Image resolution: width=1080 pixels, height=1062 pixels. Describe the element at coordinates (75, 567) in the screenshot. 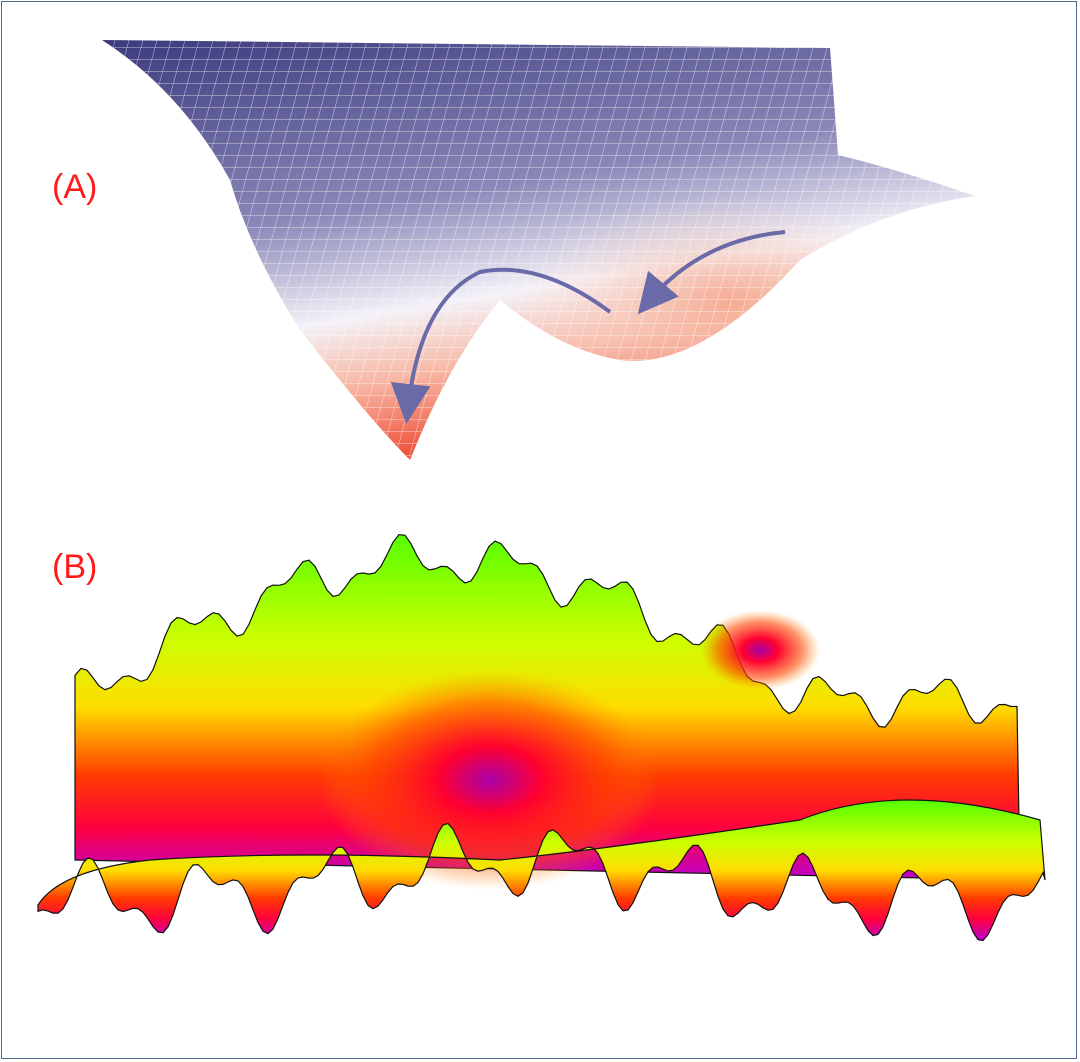

I see `panel-label-b: (B)` at that location.